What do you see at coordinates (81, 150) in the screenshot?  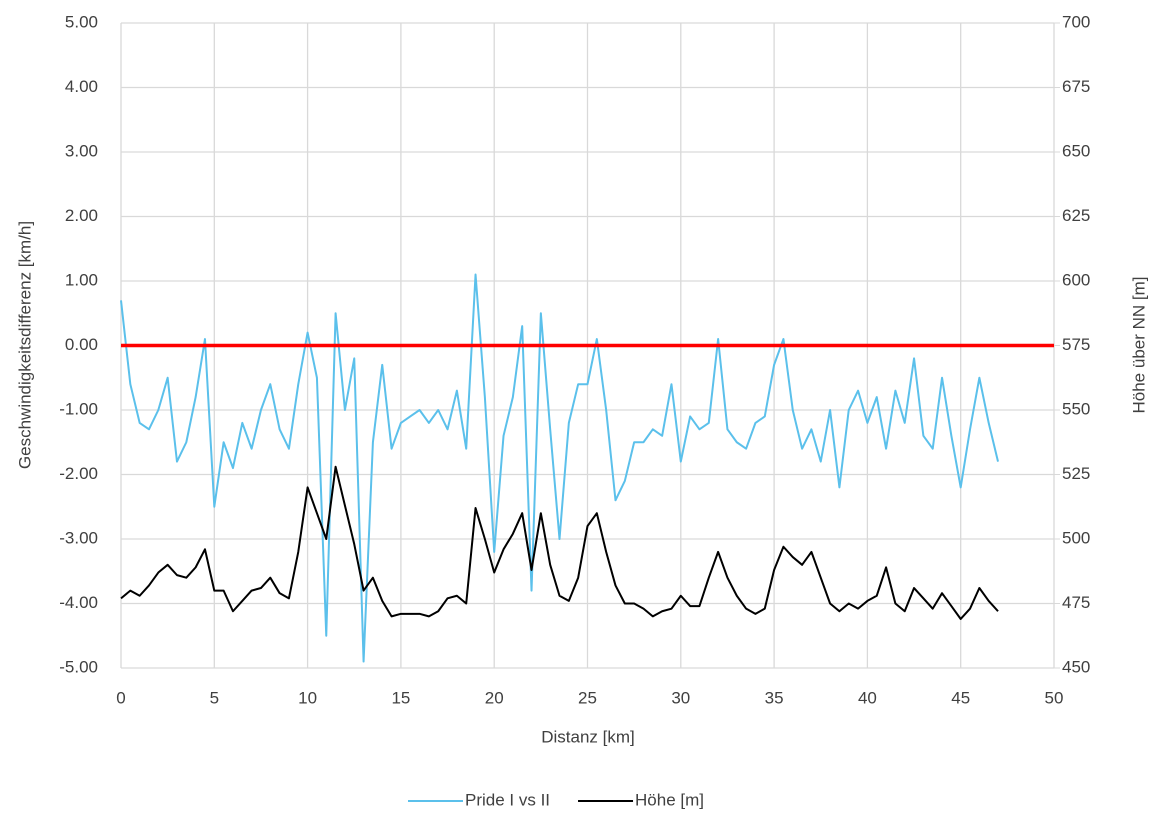 I see `y-tick-label: 3.00` at bounding box center [81, 150].